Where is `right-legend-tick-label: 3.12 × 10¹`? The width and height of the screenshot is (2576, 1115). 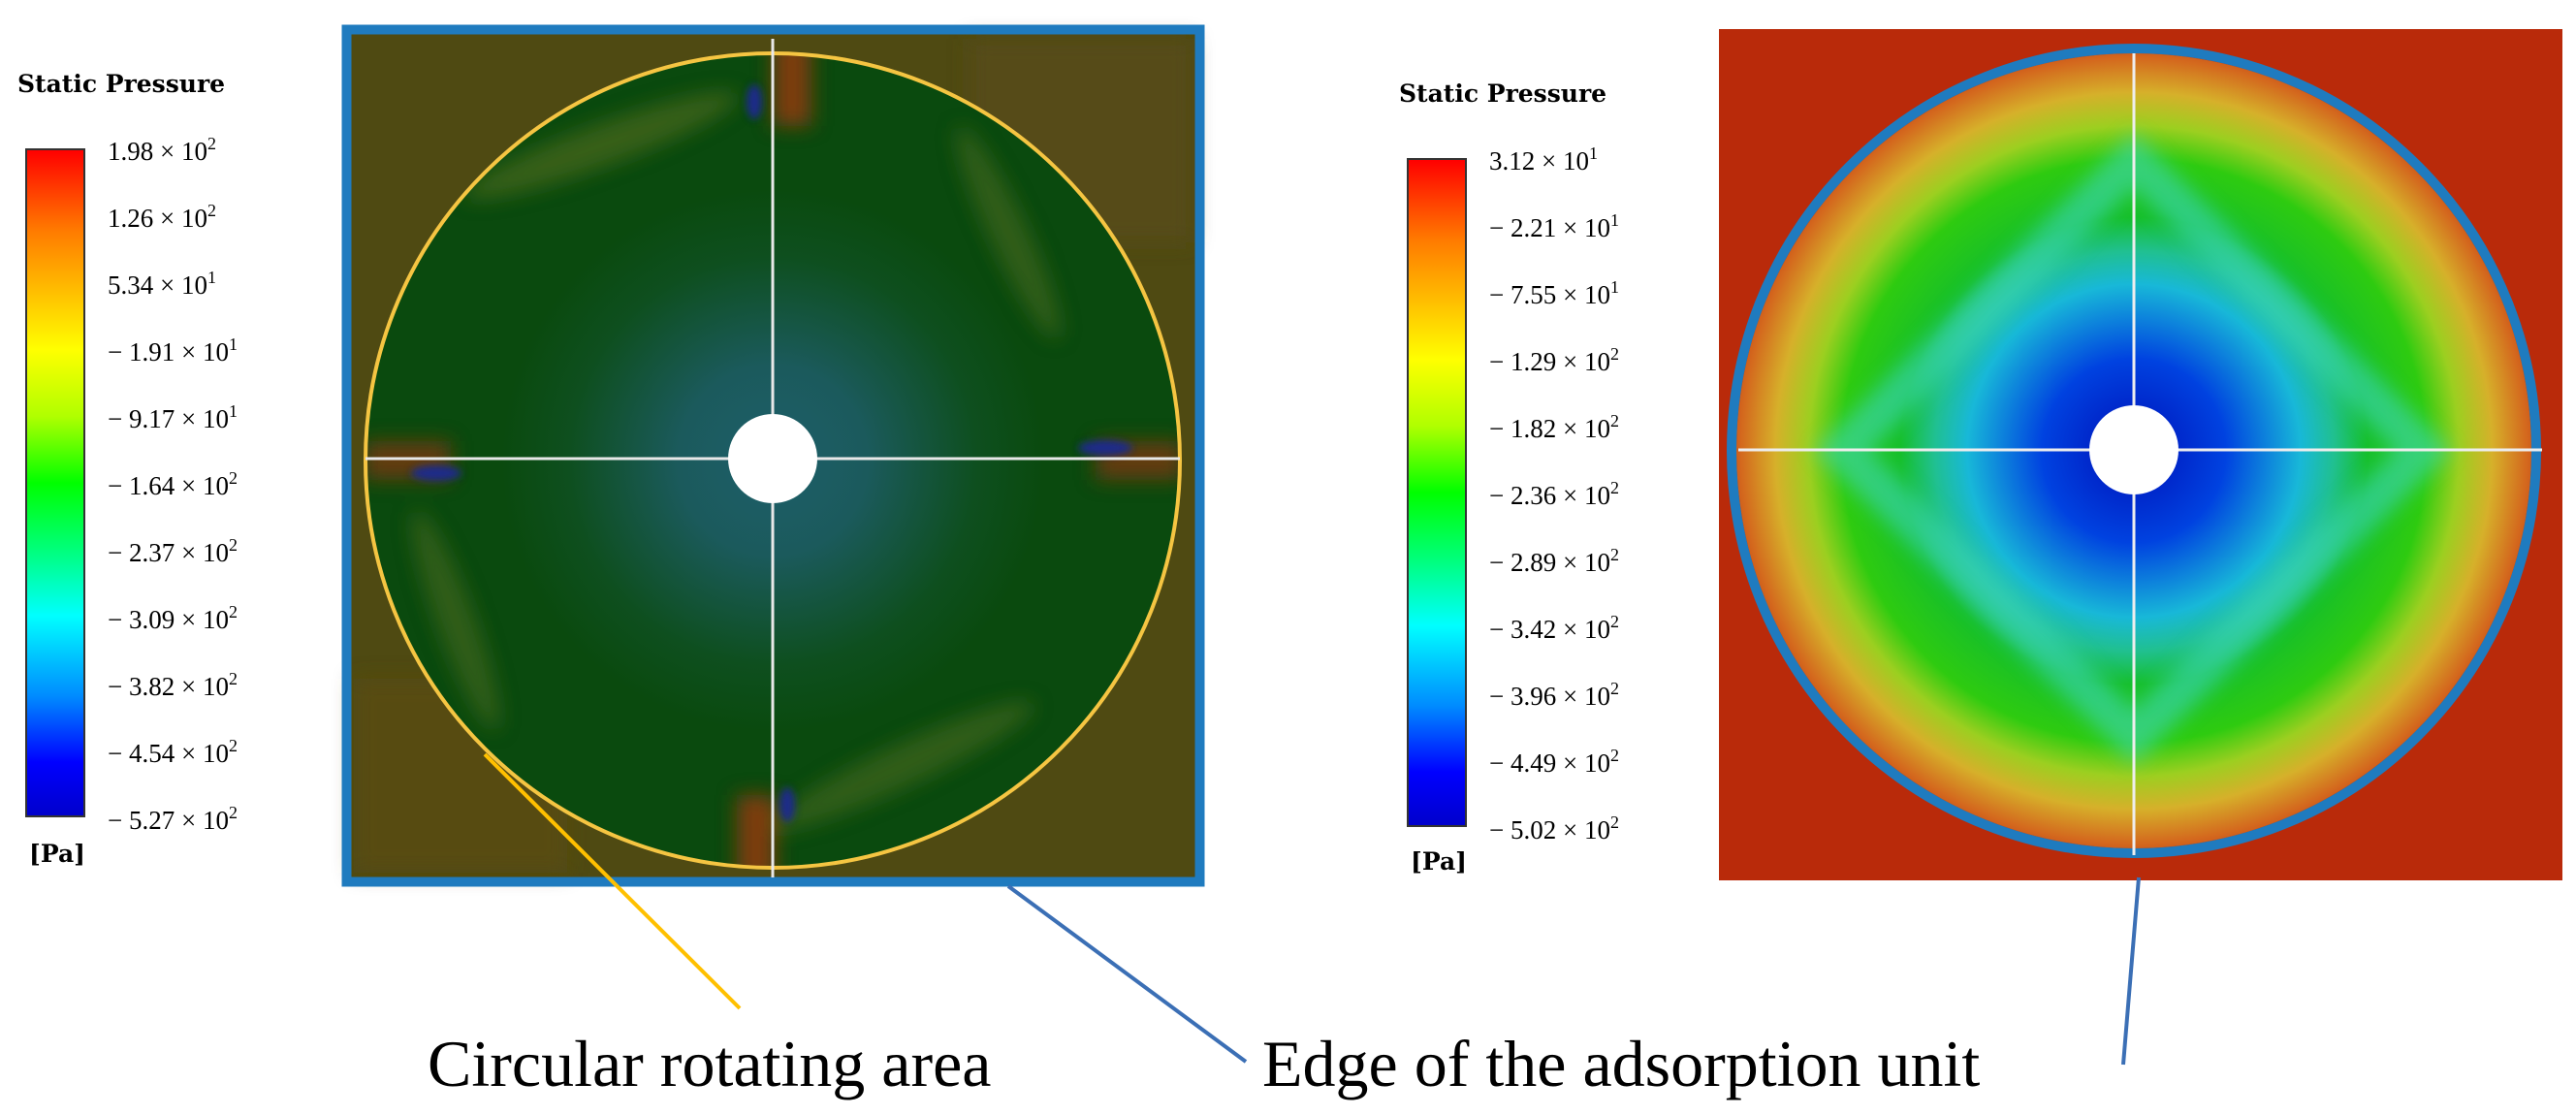
right-legend-tick-label: 3.12 × 10¹ is located at coordinates (1543, 159).